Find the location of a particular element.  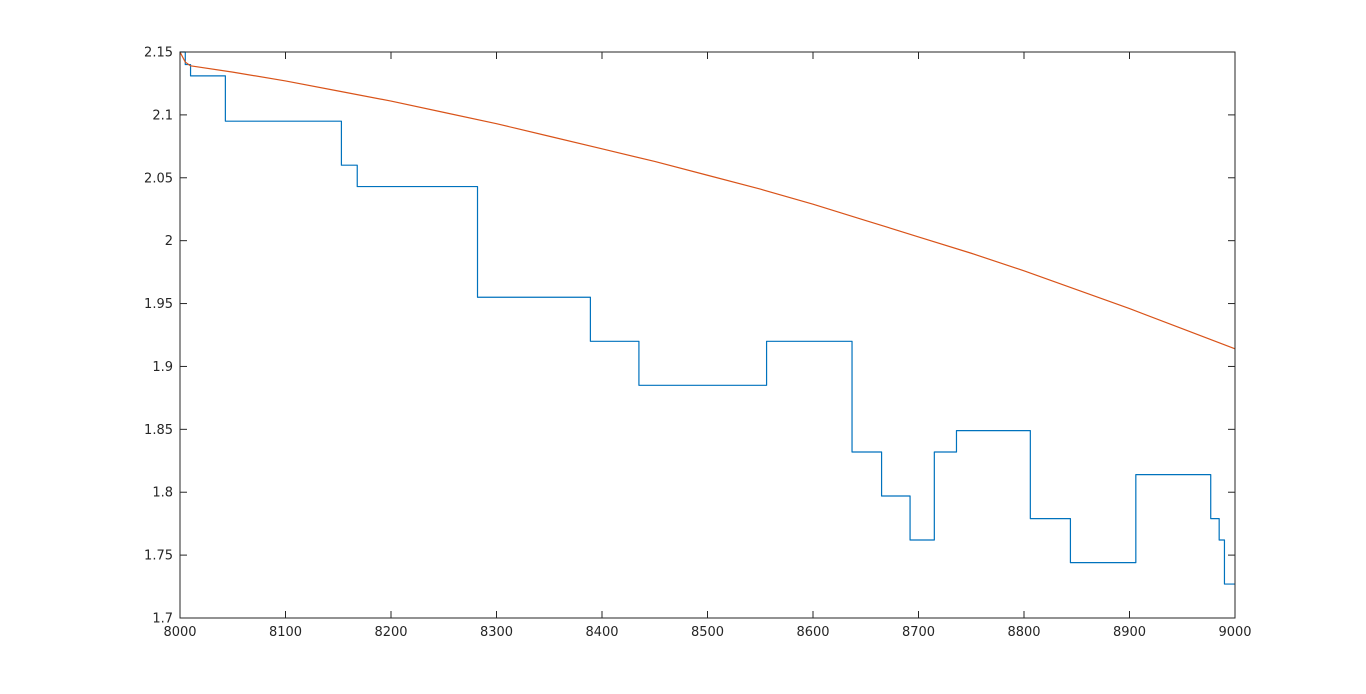

x-tick-label: 8600 is located at coordinates (812, 632).